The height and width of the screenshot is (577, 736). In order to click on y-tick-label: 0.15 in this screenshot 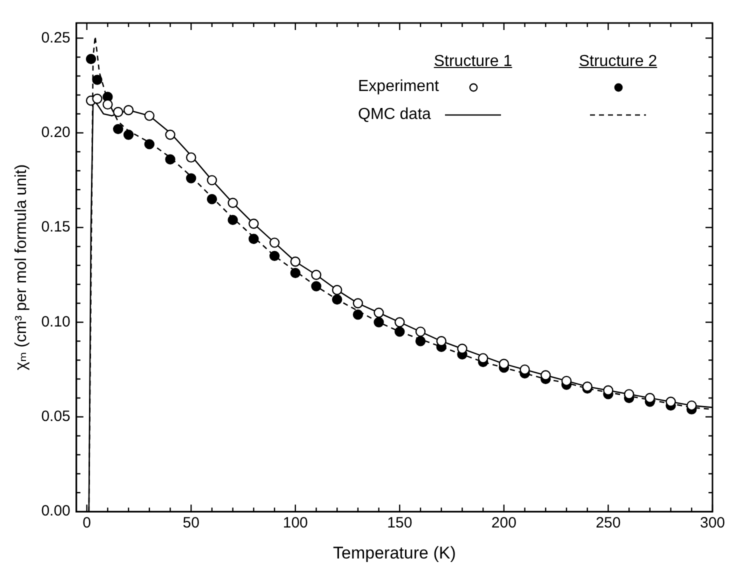, I will do `click(55, 227)`.